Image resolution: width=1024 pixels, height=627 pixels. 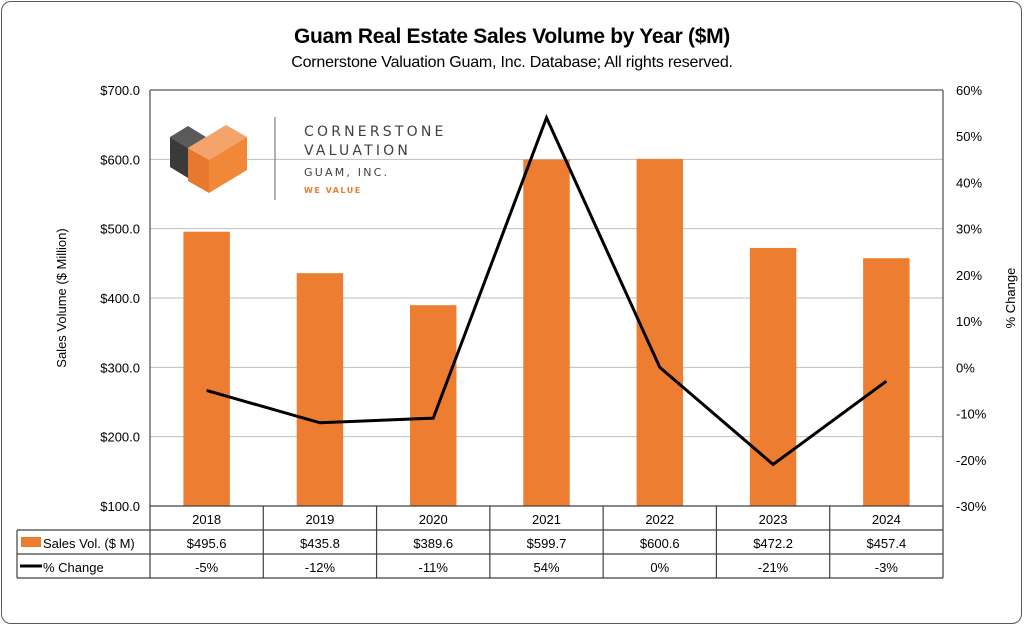 I want to click on y2-tick-label: -20%, so click(x=971, y=460).